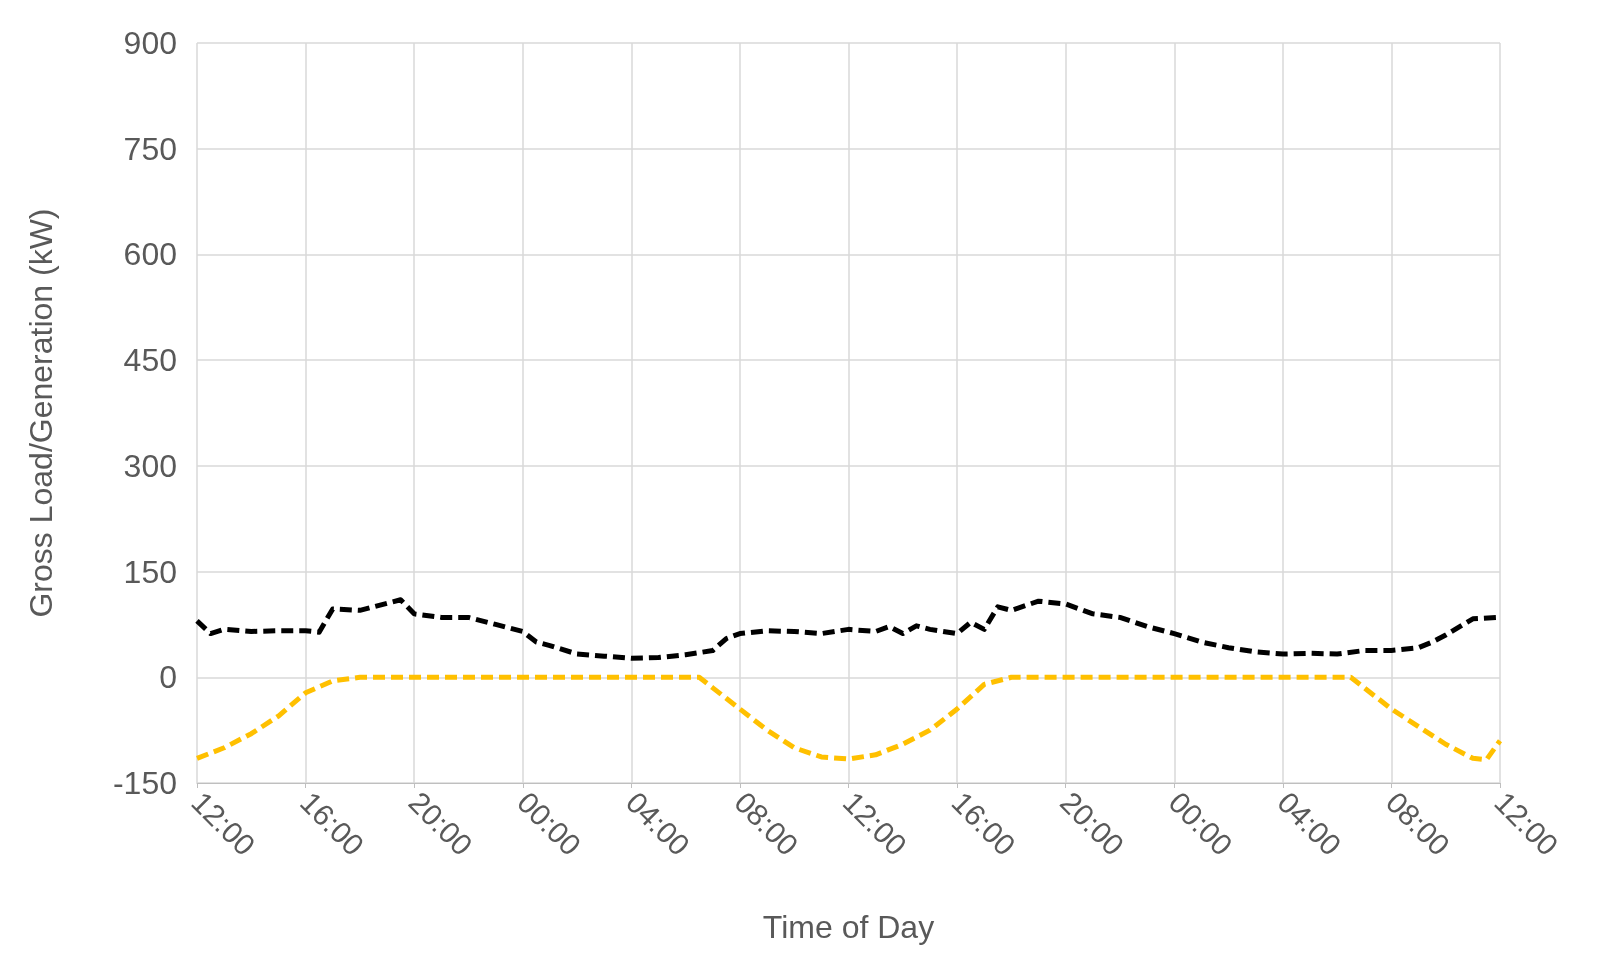 The width and height of the screenshot is (1603, 956). Describe the element at coordinates (41, 413) in the screenshot. I see `y-axis-title: Gross Load/Generation (kW)` at that location.